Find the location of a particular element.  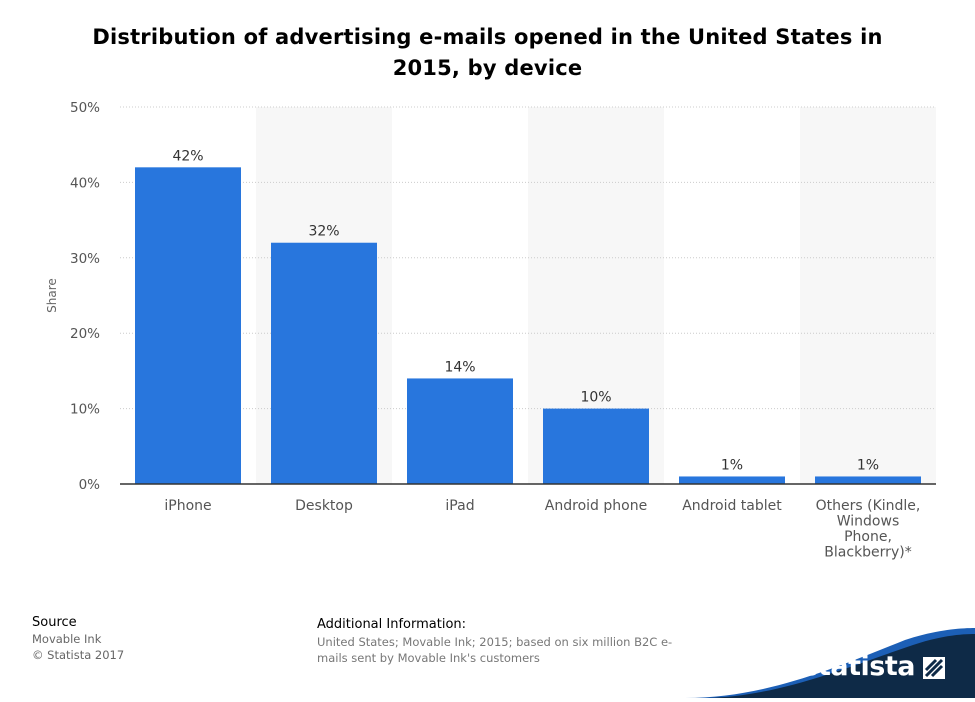

data-label: 32% is located at coordinates (323, 232).